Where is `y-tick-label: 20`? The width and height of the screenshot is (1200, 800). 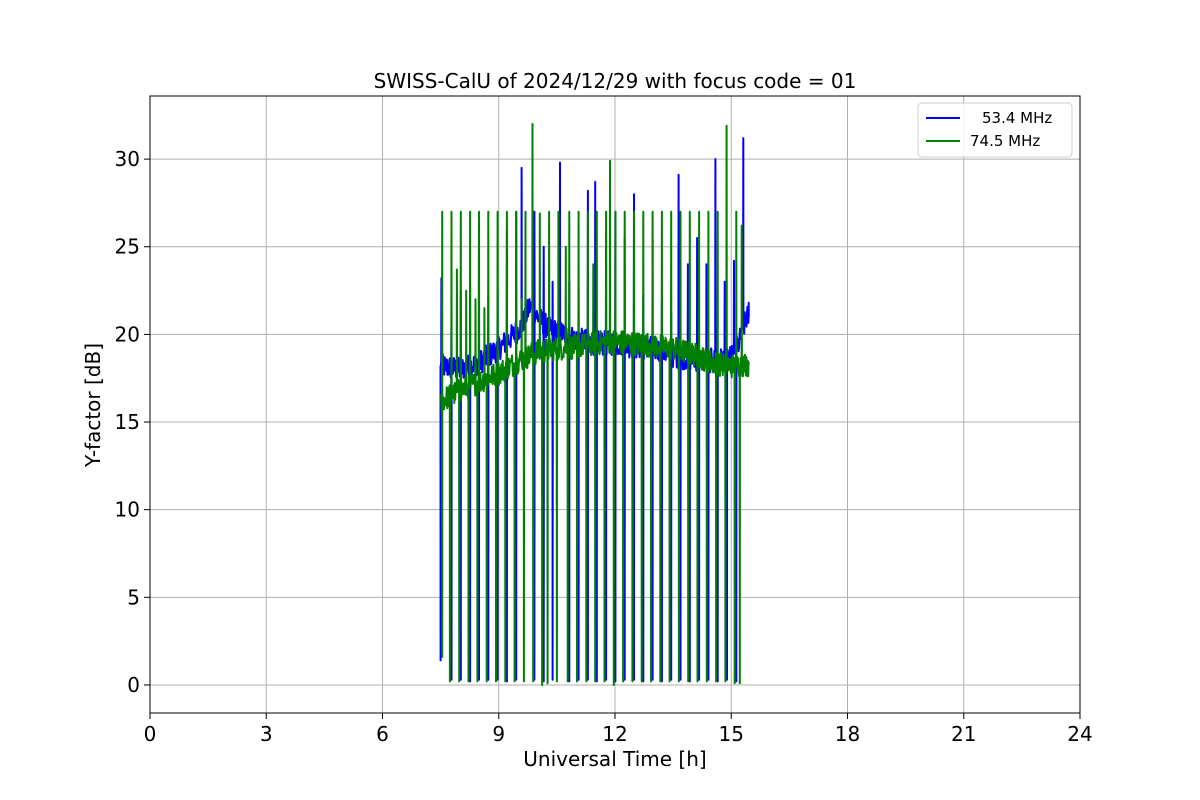
y-tick-label: 20 is located at coordinates (127, 334).